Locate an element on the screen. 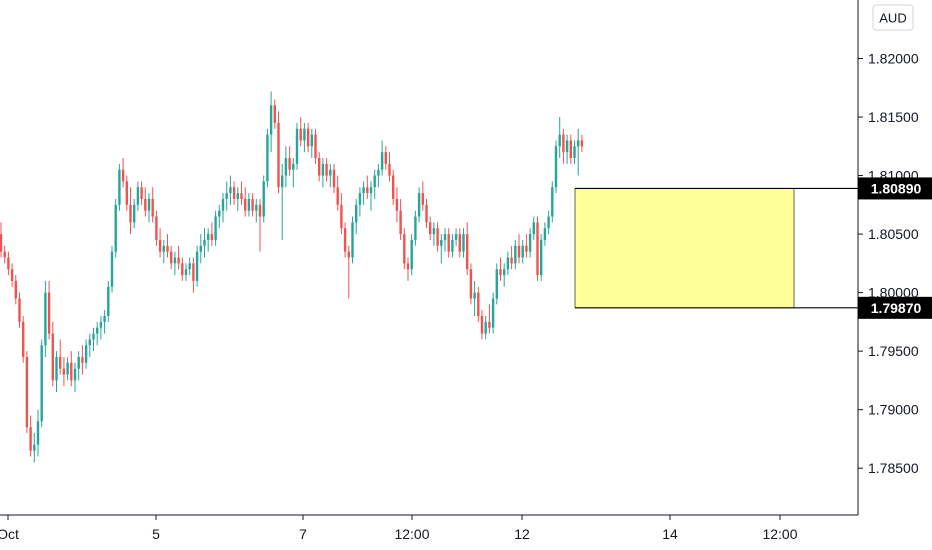 This screenshot has height=550, width=932. time-tick-label: 12:00 is located at coordinates (779, 534).